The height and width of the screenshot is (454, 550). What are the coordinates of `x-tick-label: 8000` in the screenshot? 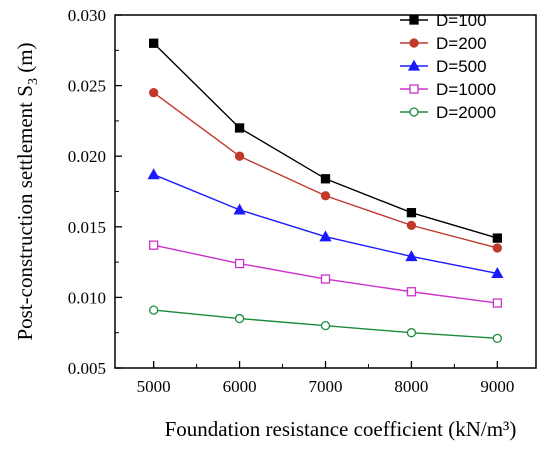 It's located at (411, 386).